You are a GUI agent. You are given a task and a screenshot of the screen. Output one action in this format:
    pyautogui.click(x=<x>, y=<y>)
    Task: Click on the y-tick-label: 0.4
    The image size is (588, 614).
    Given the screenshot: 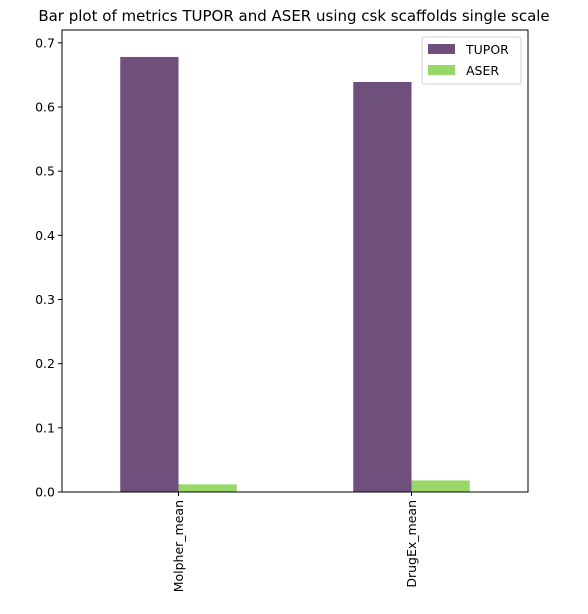 What is the action you would take?
    pyautogui.click(x=45, y=235)
    